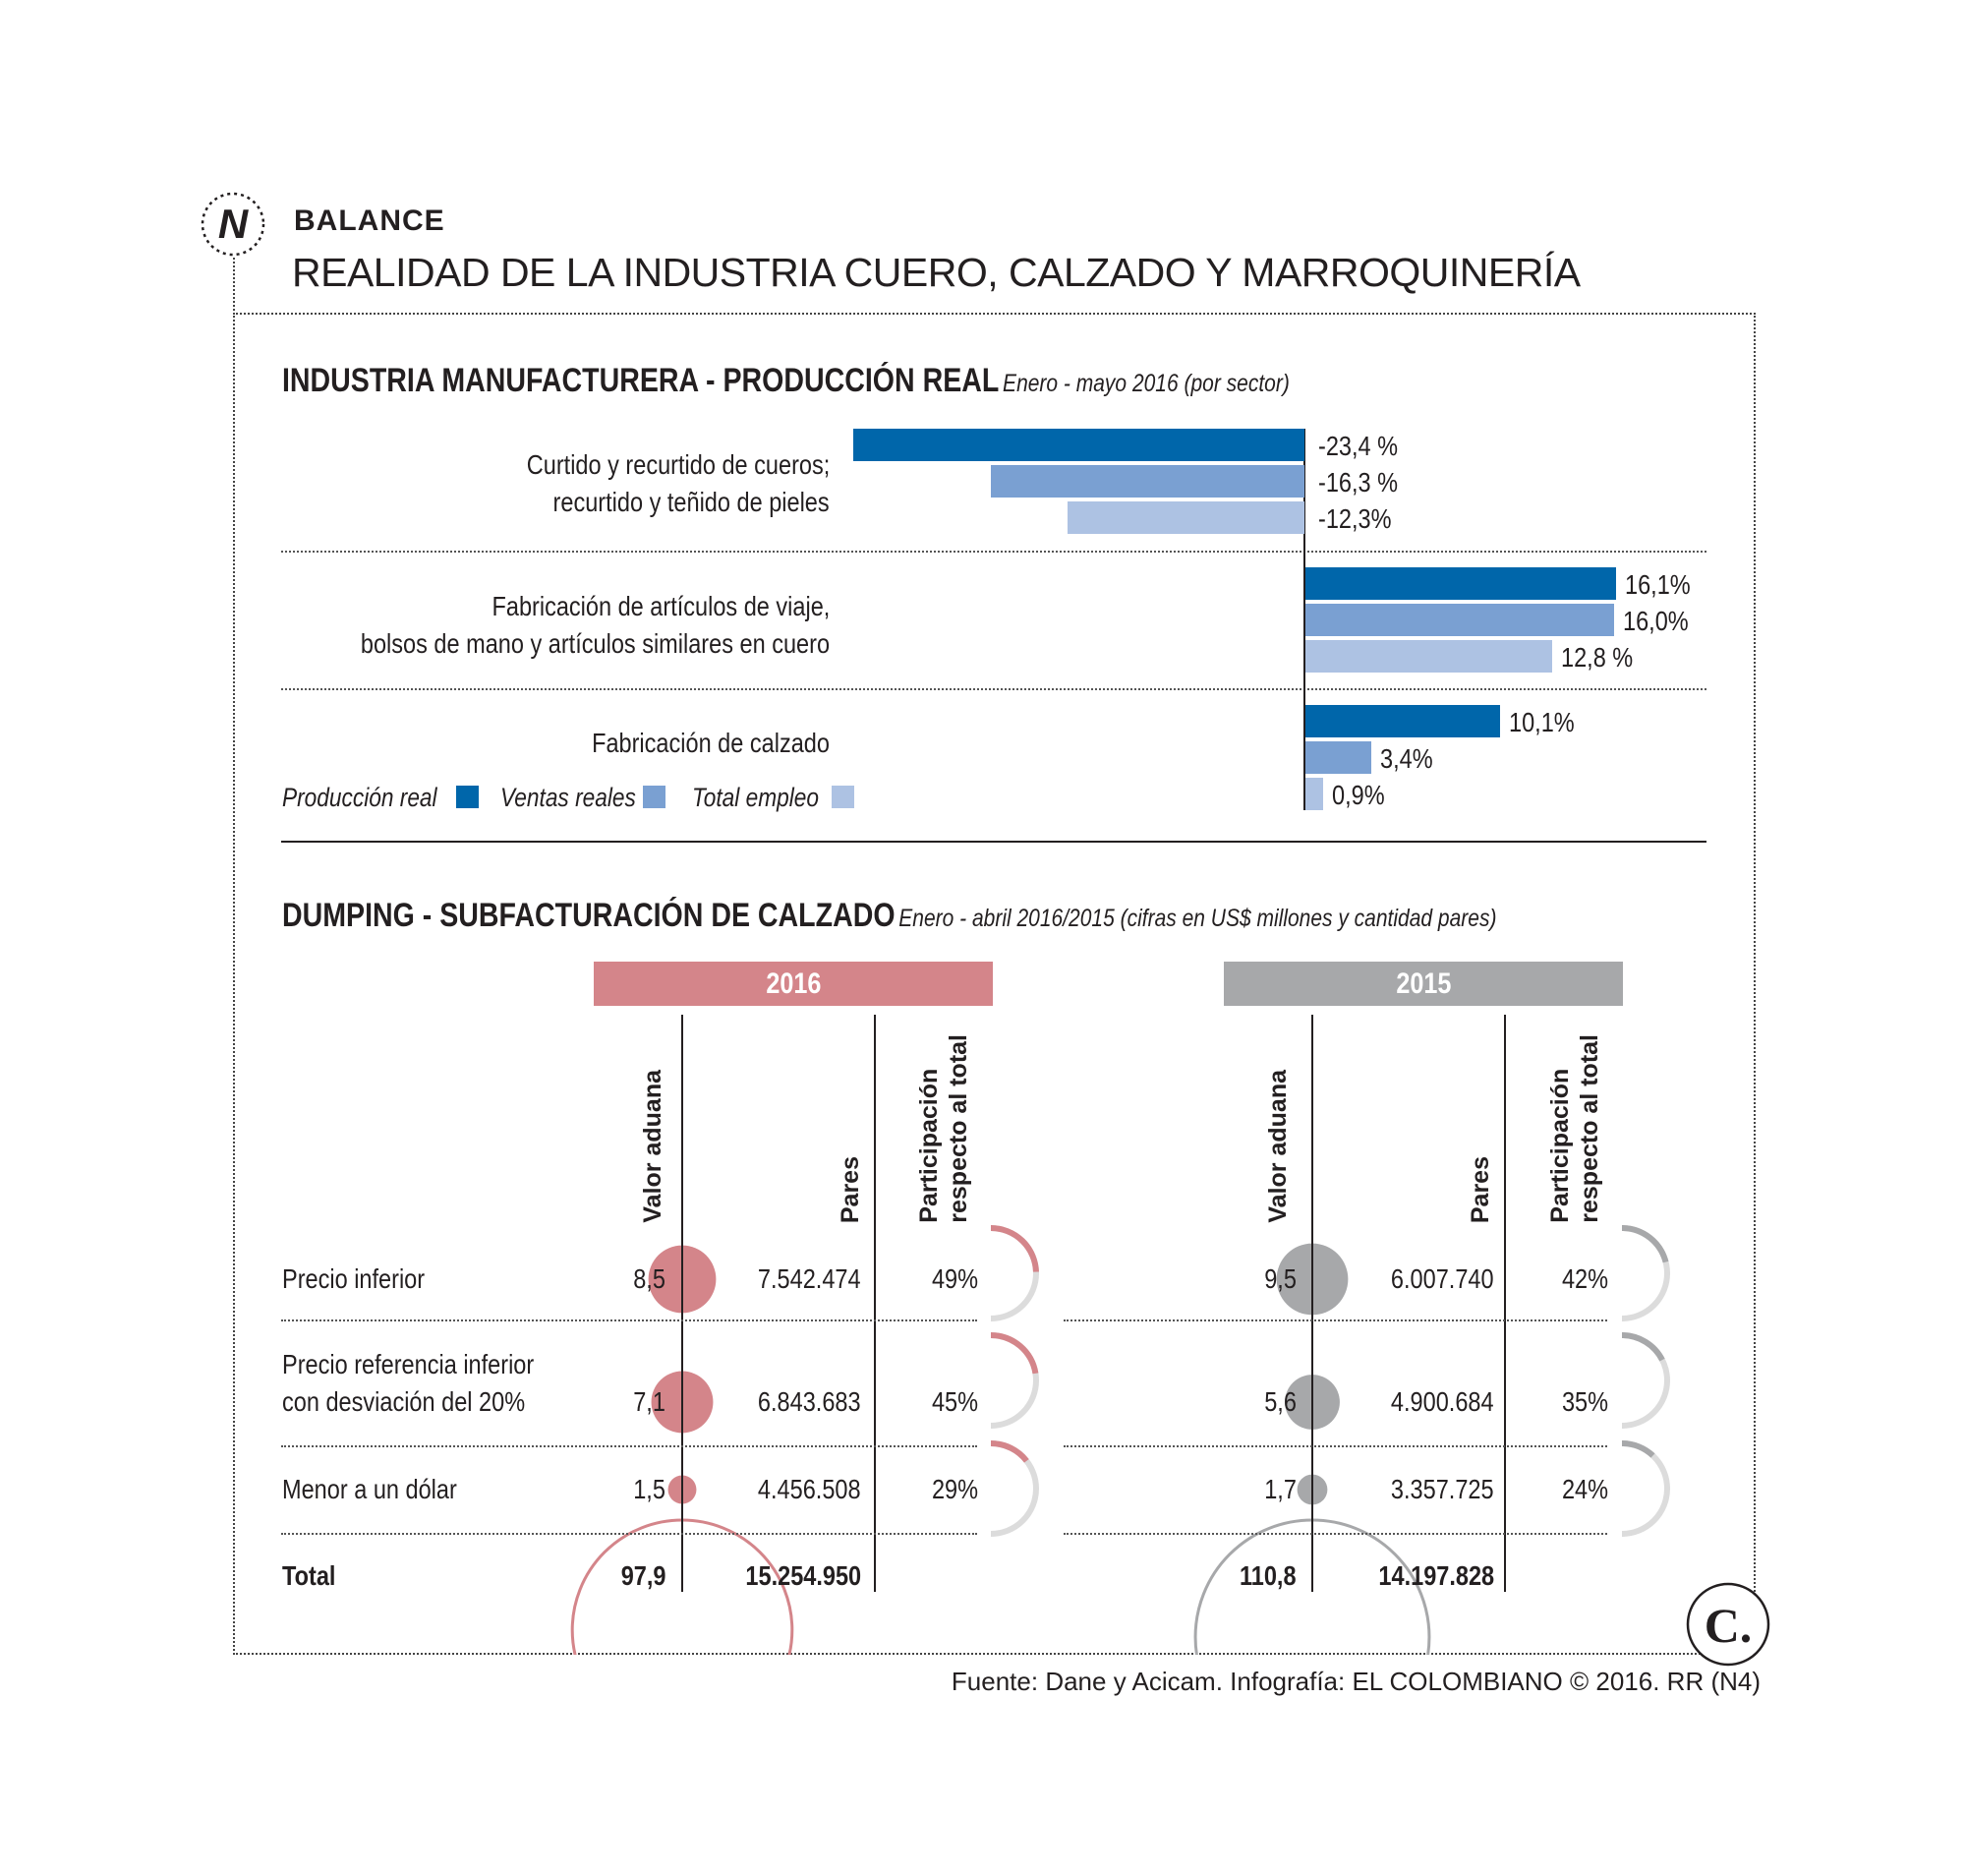  I want to click on legend-label: Ventas reales, so click(568, 797).